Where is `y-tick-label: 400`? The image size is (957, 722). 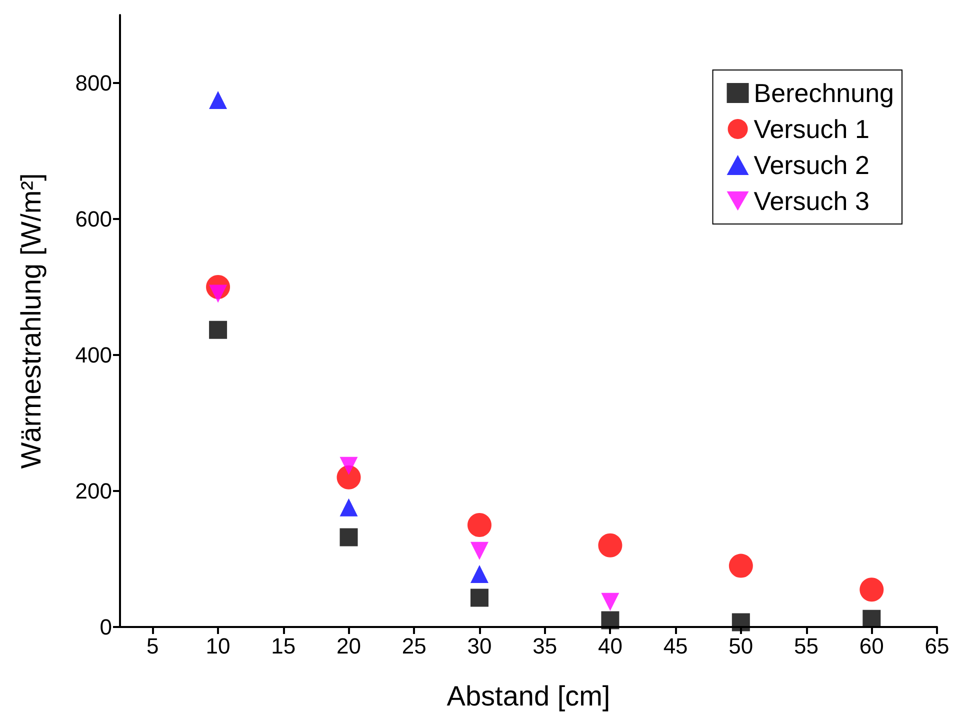
y-tick-label: 400 is located at coordinates (93, 355).